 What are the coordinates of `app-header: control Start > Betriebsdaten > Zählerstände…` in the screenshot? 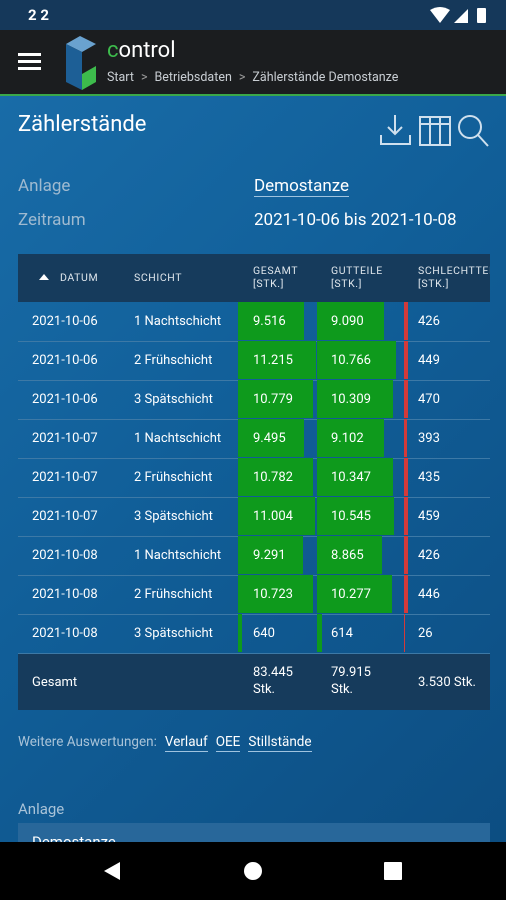 It's located at (253, 63).